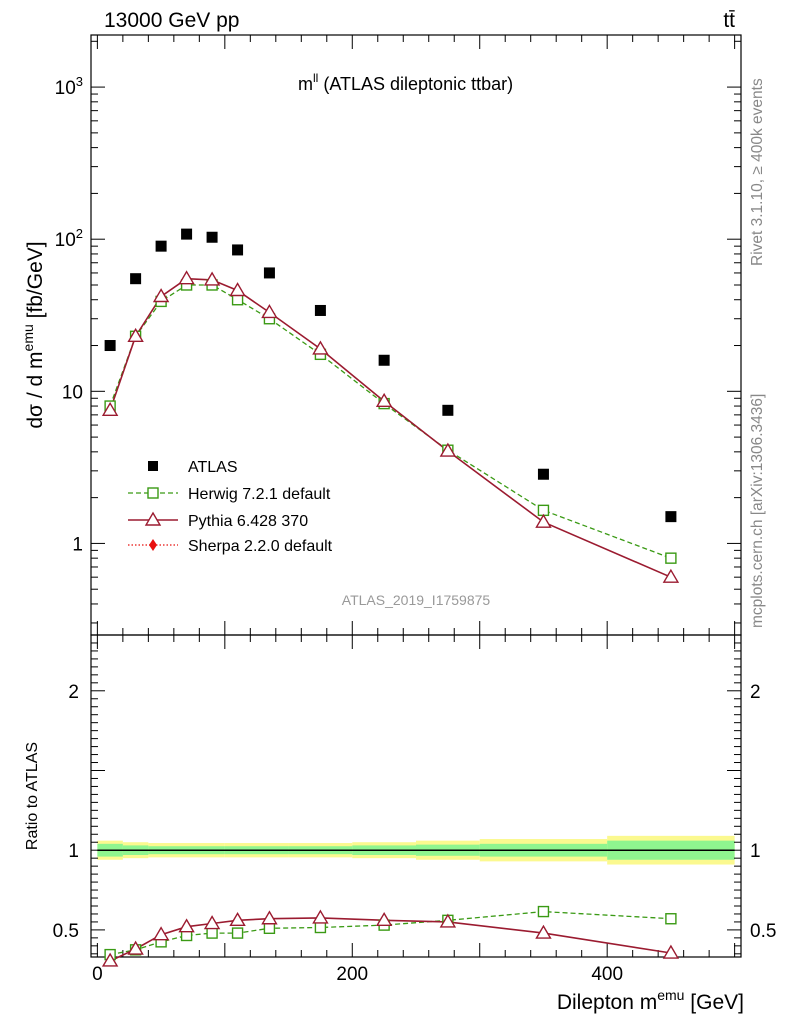  Describe the element at coordinates (260, 546) in the screenshot. I see `legend-sherpa-label: Sherpa 2.2.0 default` at that location.